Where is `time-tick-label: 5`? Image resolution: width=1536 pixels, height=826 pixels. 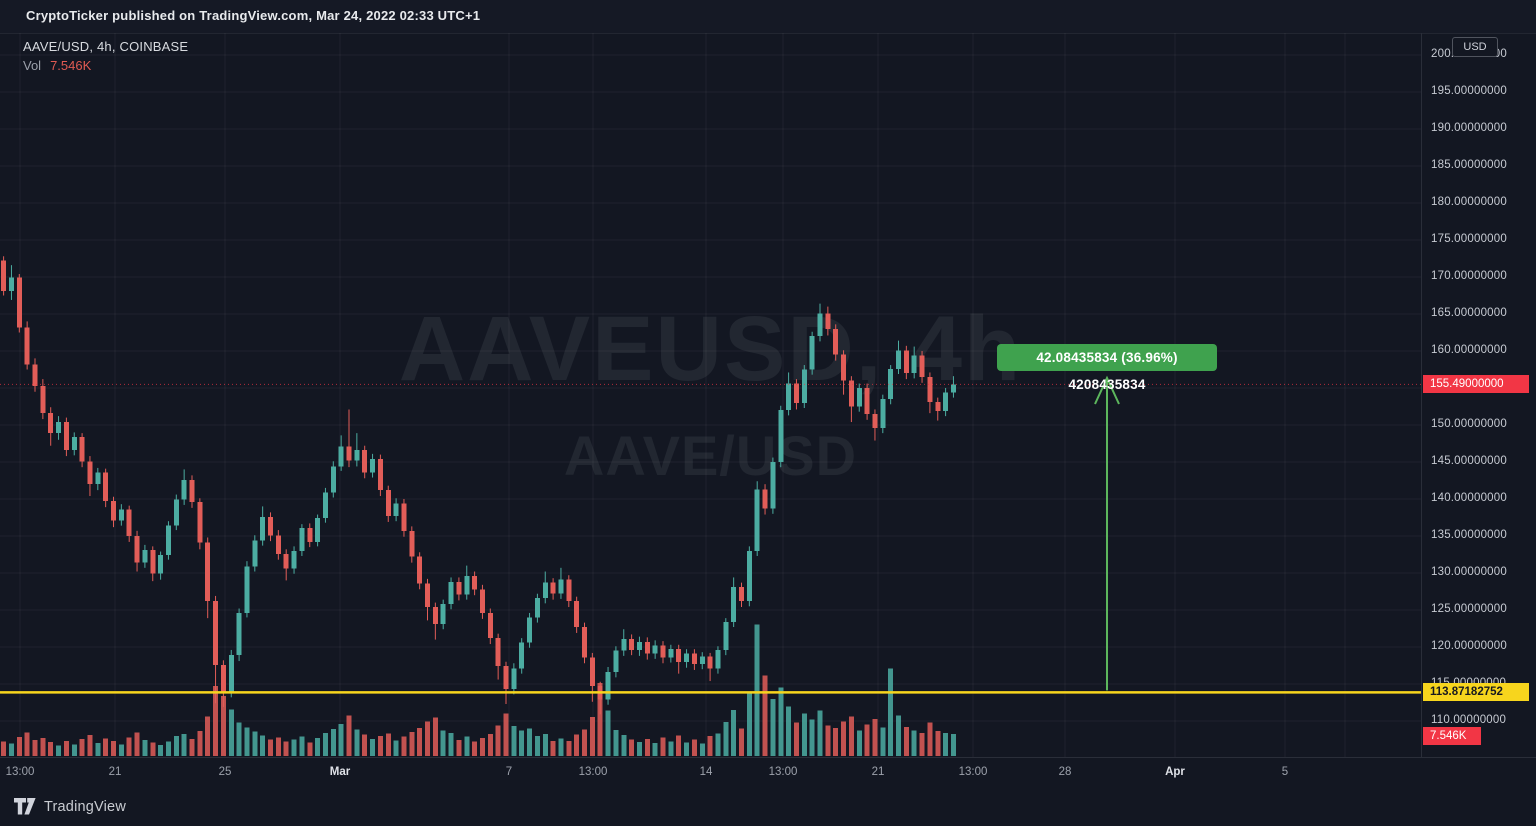
time-tick-label: 5 is located at coordinates (1285, 772).